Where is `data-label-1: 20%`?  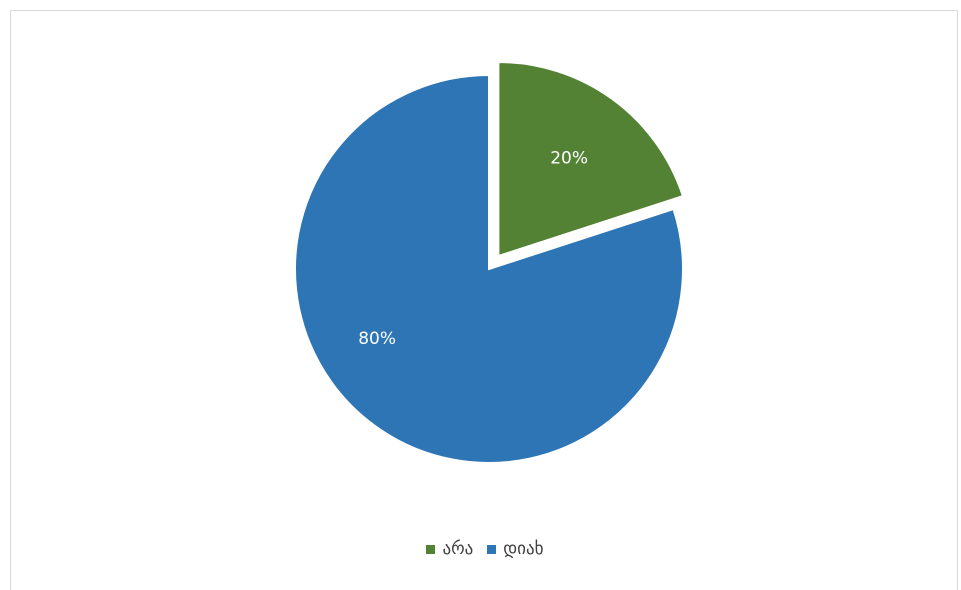 data-label-1: 20% is located at coordinates (569, 159).